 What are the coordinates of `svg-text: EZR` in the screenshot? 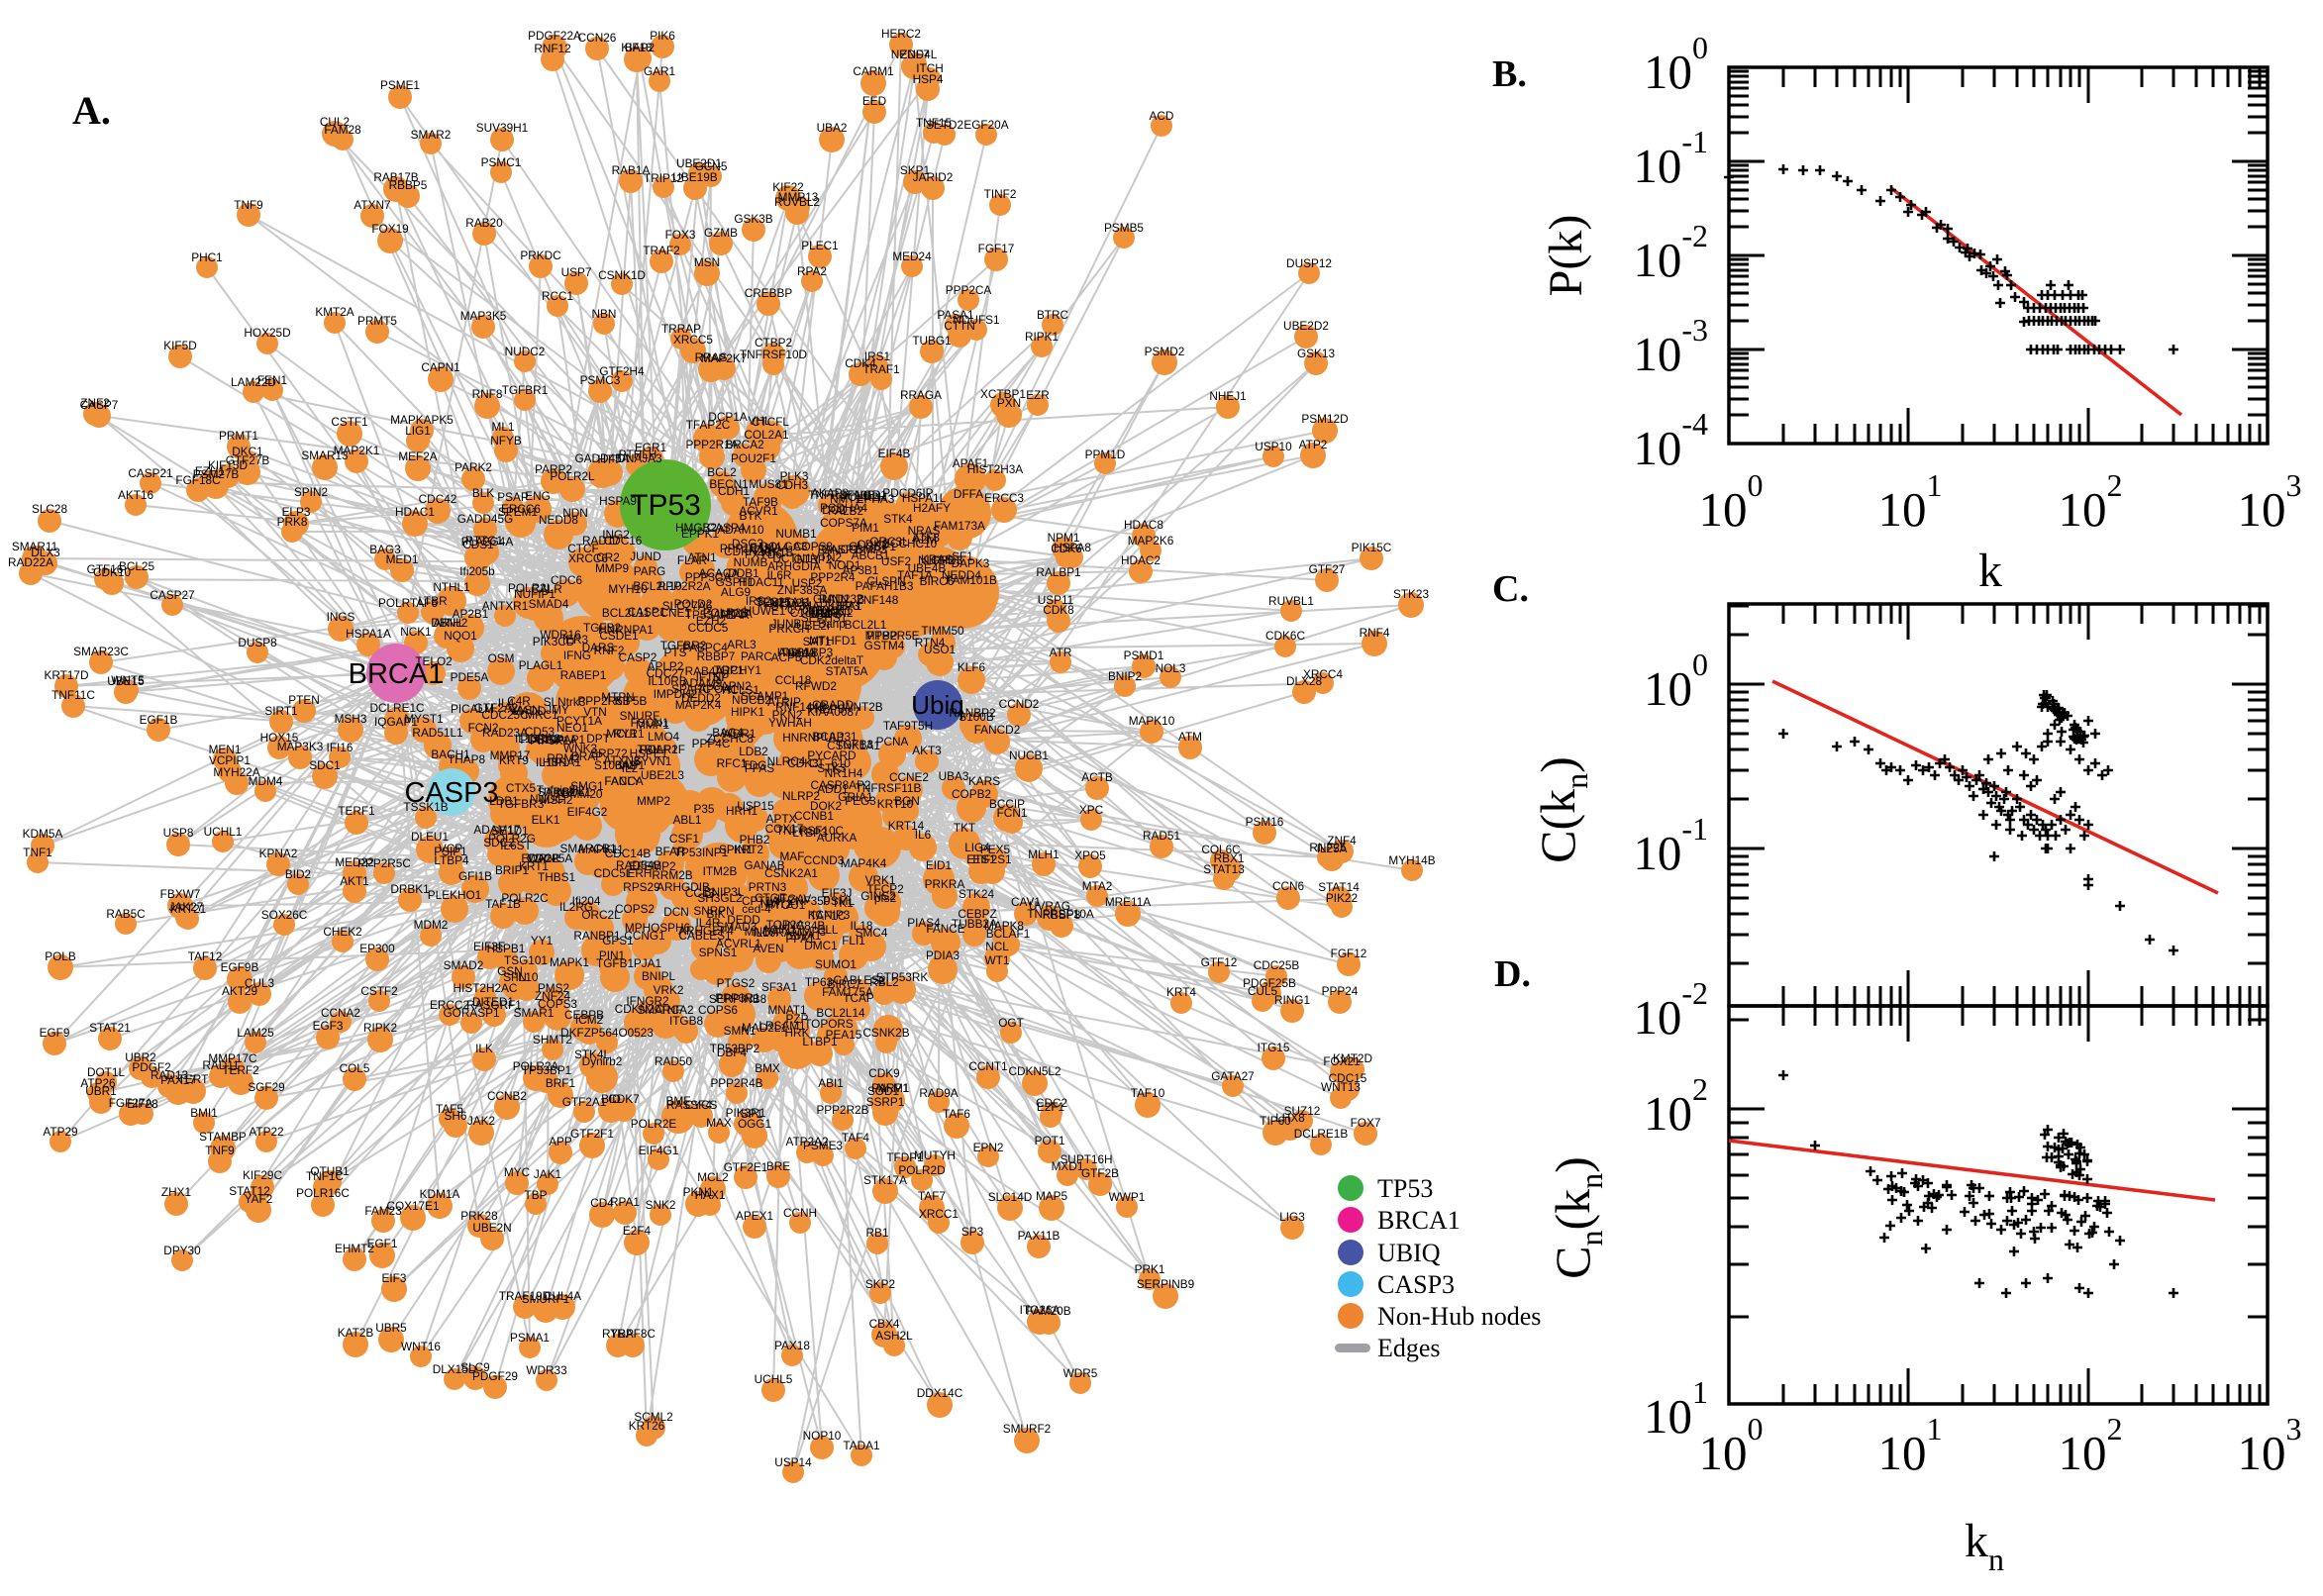 It's located at (1038, 395).